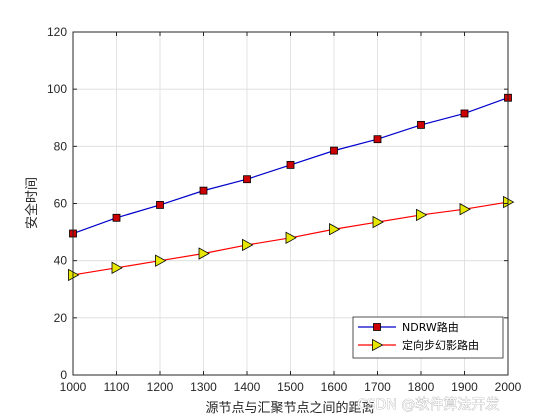 This screenshot has height=420, width=560. I want to click on x-axis-title: 源节点与汇聚节点之间的距离, so click(289, 408).